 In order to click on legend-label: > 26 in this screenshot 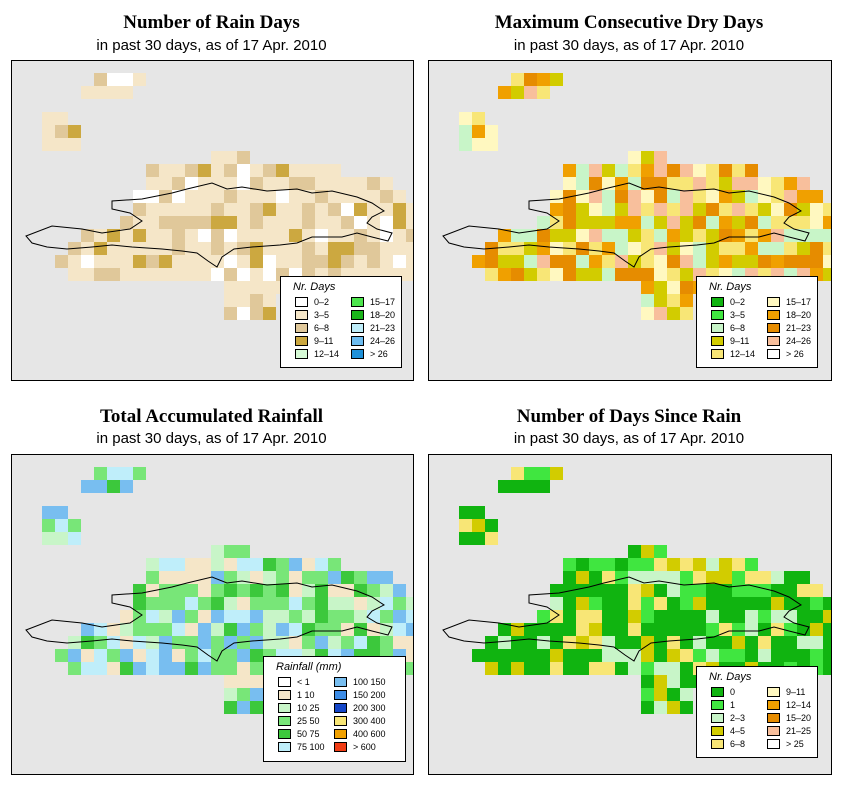, I will do `click(379, 354)`.